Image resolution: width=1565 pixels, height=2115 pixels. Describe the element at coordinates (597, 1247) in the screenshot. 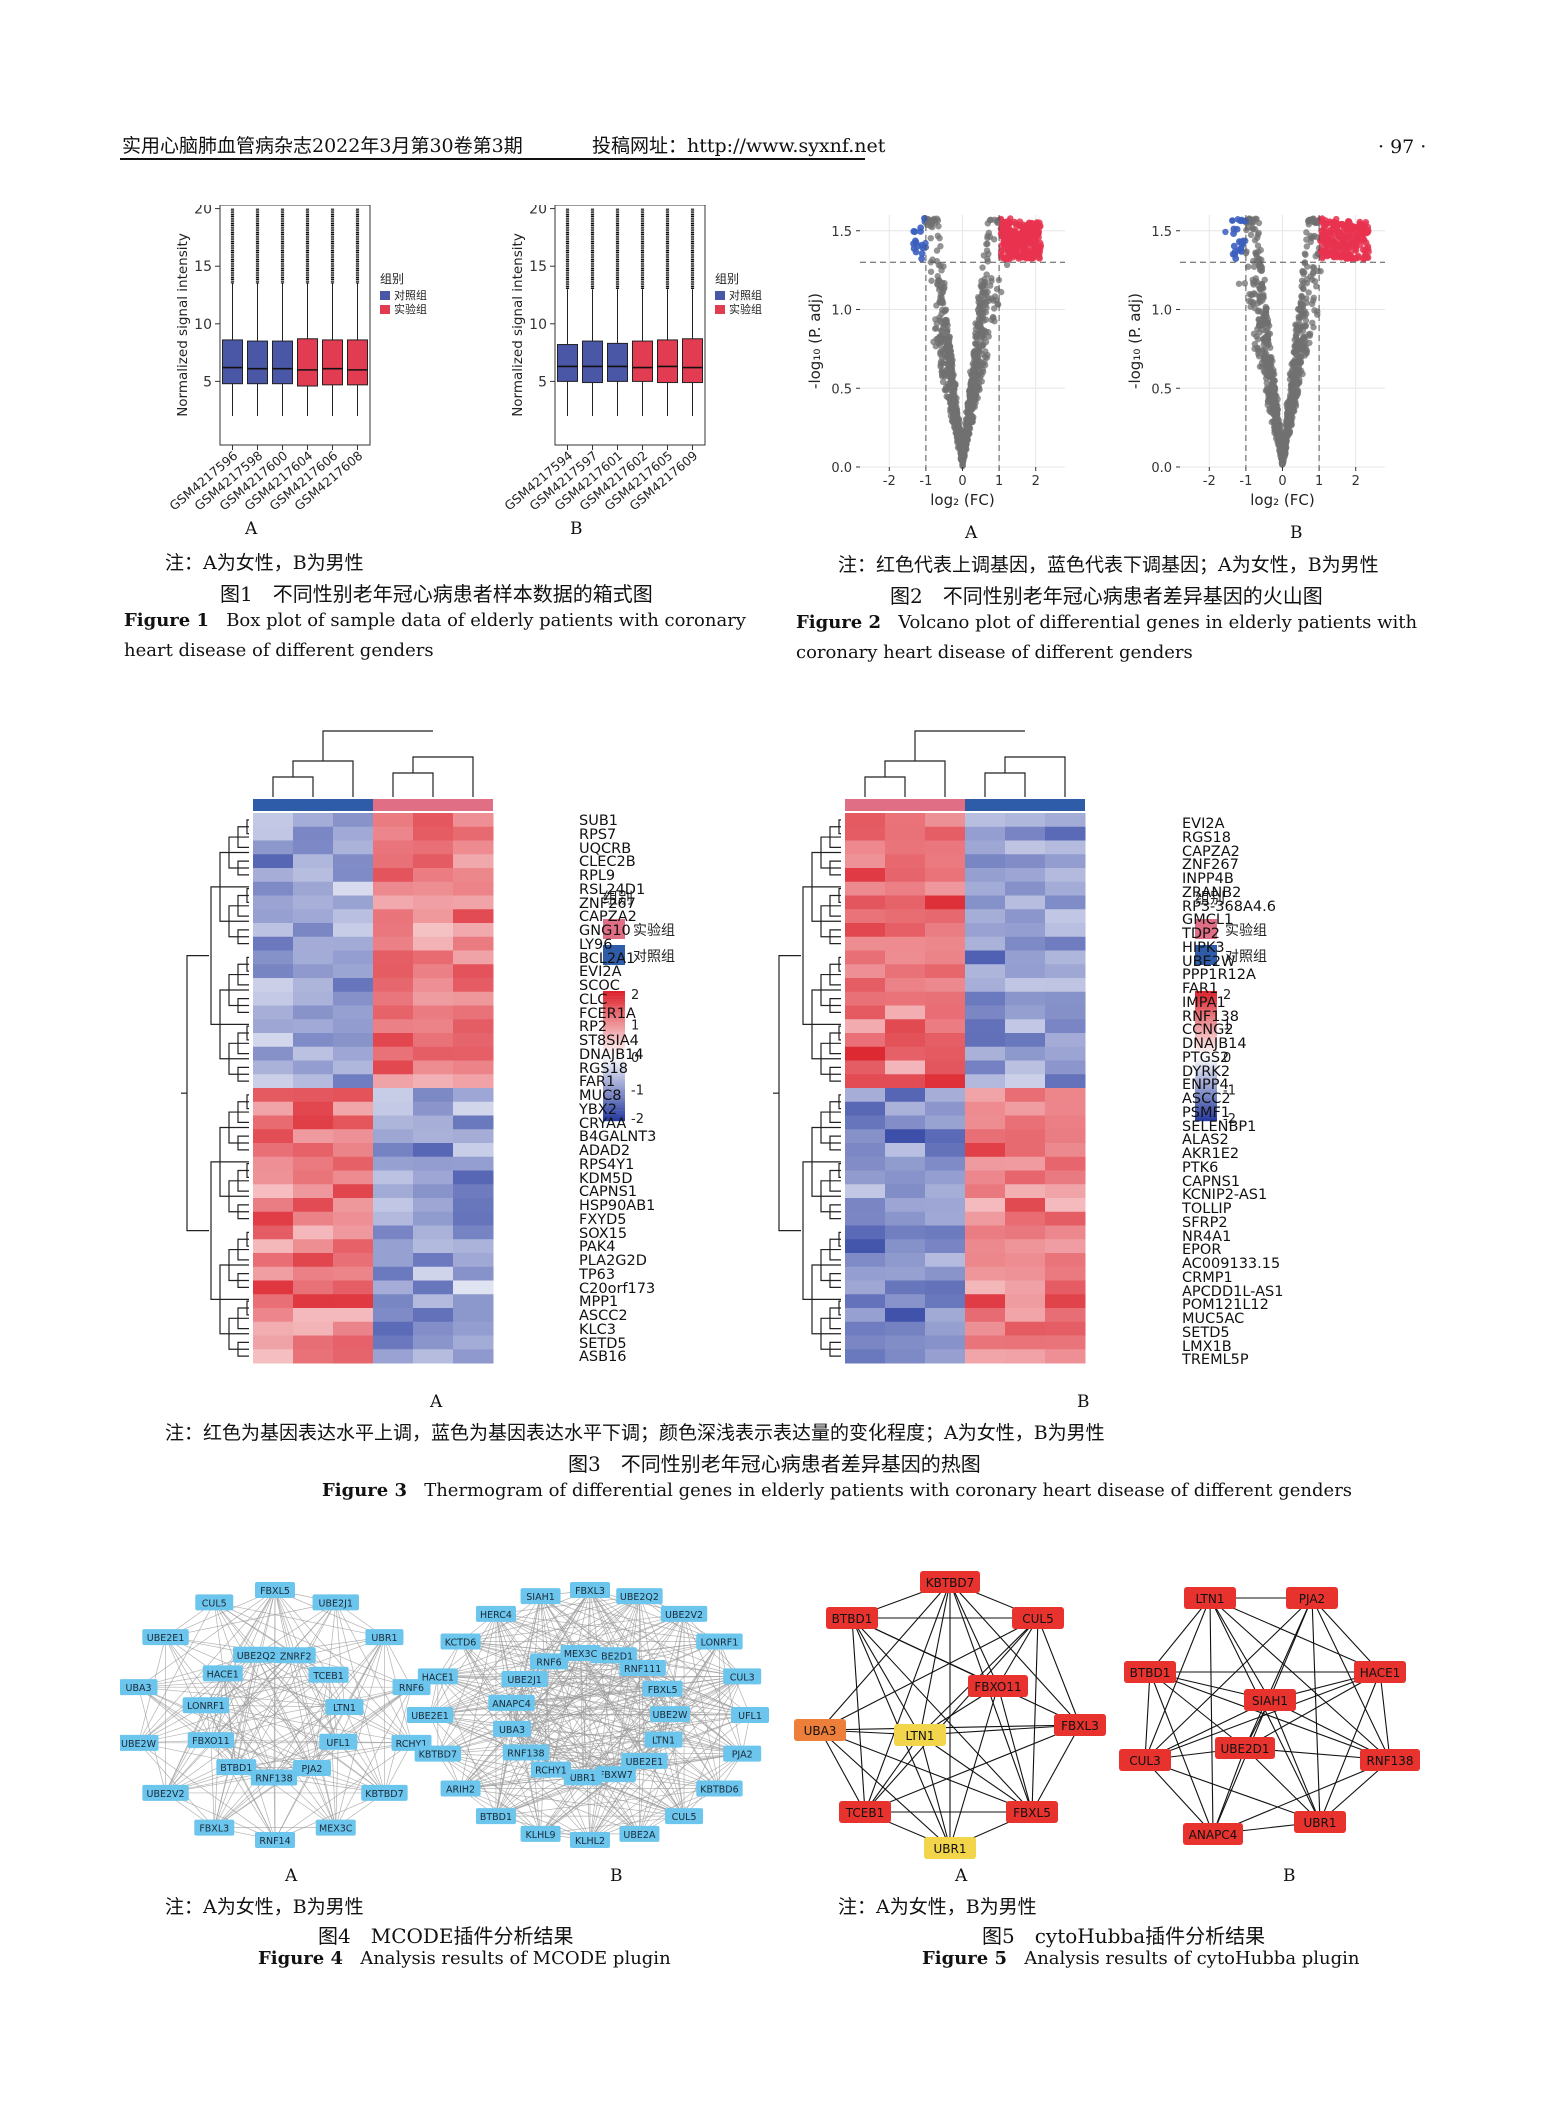

I see `gene-label: PAK4` at that location.